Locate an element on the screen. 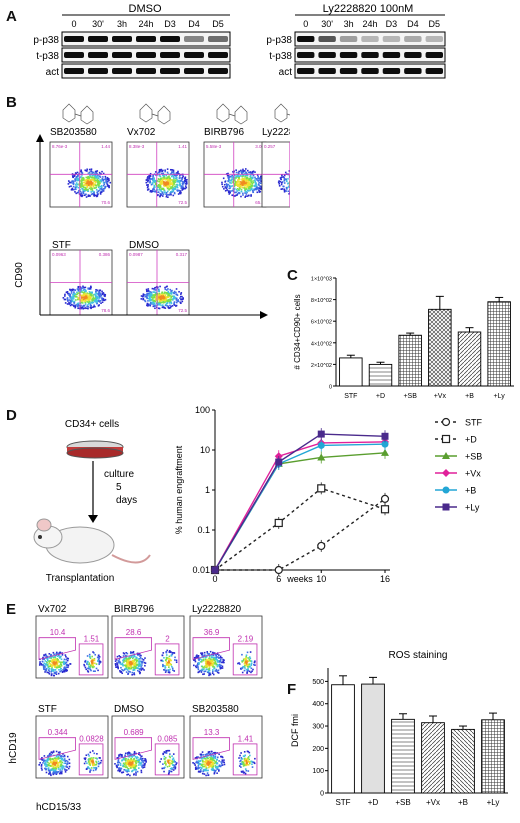 The image size is (520, 823). legend-label: +D is located at coordinates (471, 440).